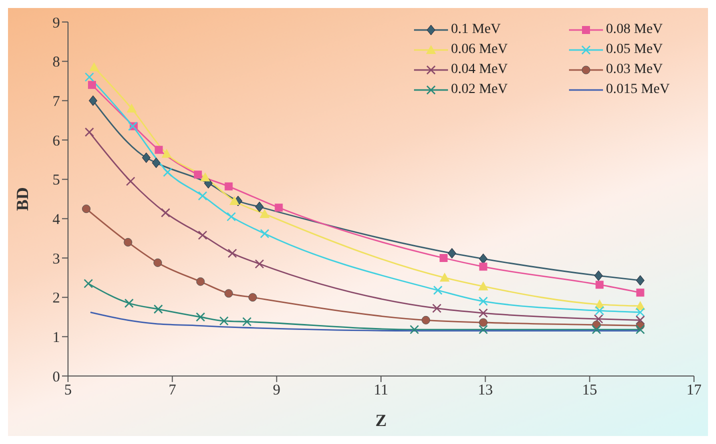 Image resolution: width=716 pixels, height=444 pixels. What do you see at coordinates (638, 90) in the screenshot?
I see `legend-label: 0.015 MeV` at bounding box center [638, 90].